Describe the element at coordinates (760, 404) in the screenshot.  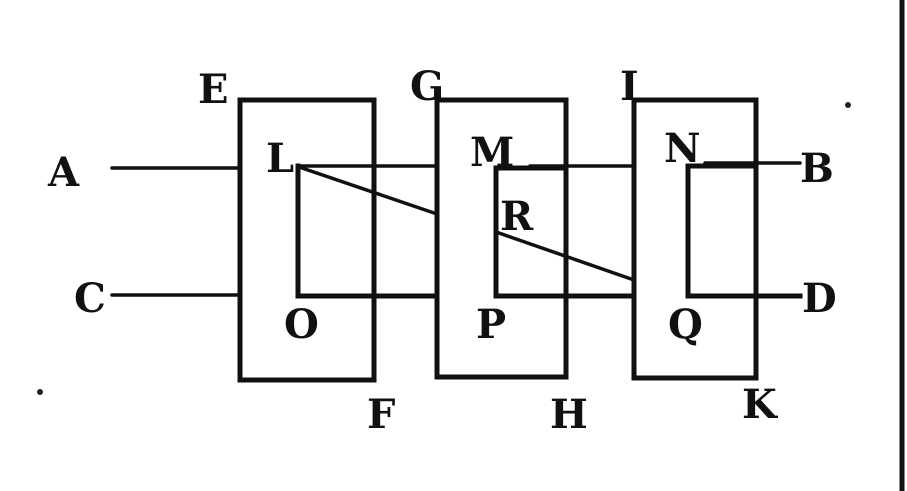
I see `label-K: K` at that location.